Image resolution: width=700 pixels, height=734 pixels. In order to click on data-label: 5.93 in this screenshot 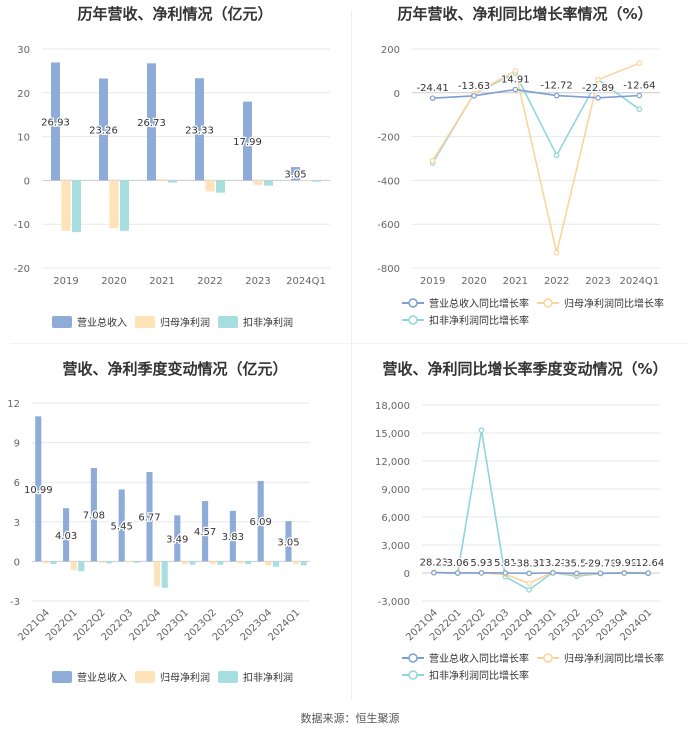, I will do `click(481, 563)`.